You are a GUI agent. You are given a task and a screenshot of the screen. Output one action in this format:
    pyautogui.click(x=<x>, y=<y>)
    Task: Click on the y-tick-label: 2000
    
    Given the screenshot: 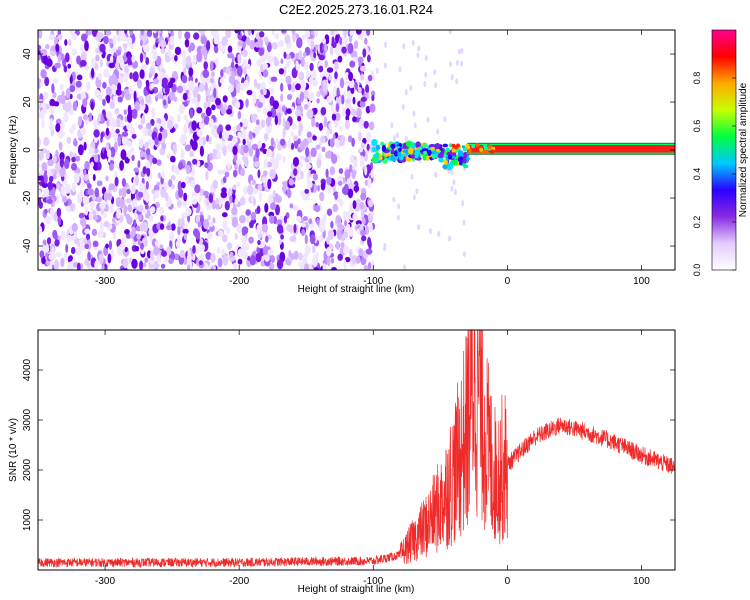 What is the action you would take?
    pyautogui.click(x=27, y=469)
    